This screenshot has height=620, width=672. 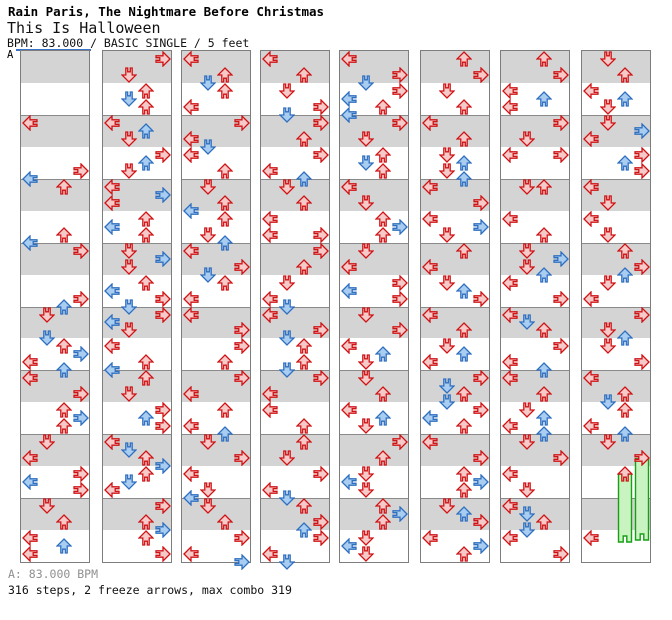 I want to click on arrow-l-8th, so click(x=349, y=546).